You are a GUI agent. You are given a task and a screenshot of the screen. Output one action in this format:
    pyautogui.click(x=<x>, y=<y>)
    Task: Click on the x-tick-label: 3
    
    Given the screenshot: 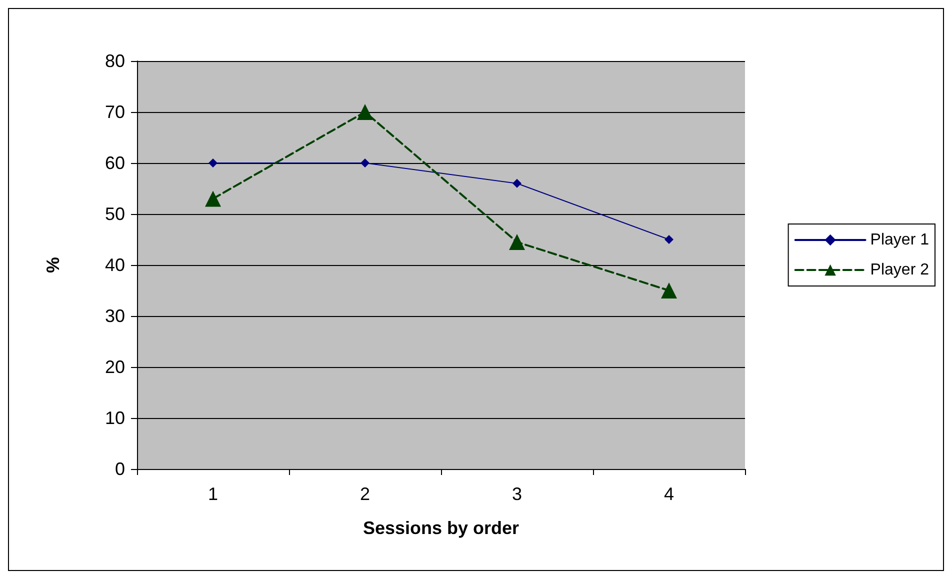 What is the action you would take?
    pyautogui.click(x=517, y=494)
    